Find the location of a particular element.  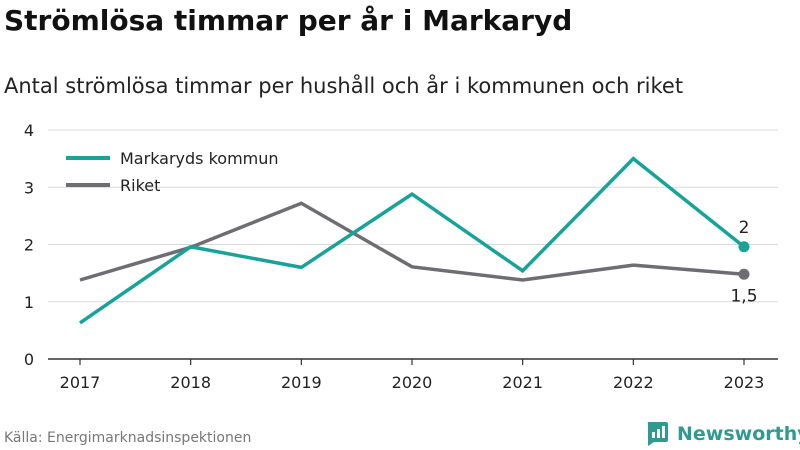

series-line-riket is located at coordinates (412, 241).